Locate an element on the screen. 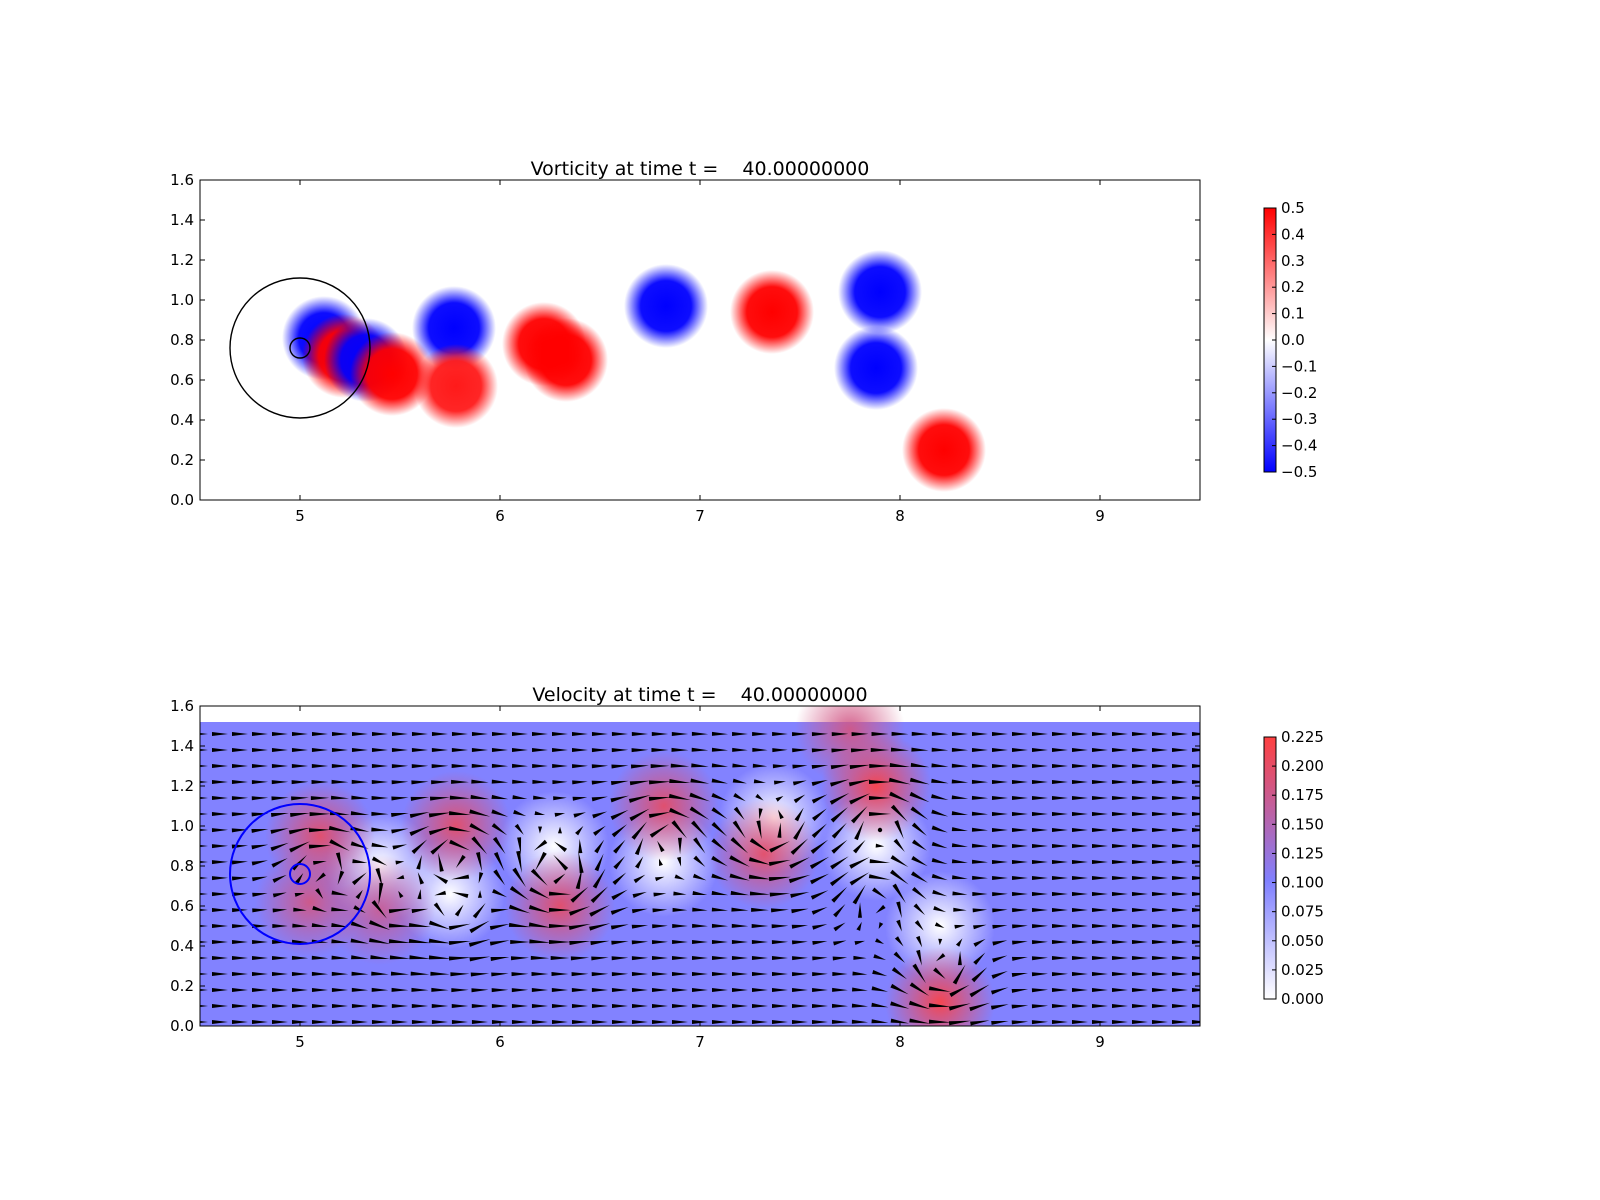 The image size is (1600, 1200). colorbar-tick-label: 0.225 is located at coordinates (1302, 737).